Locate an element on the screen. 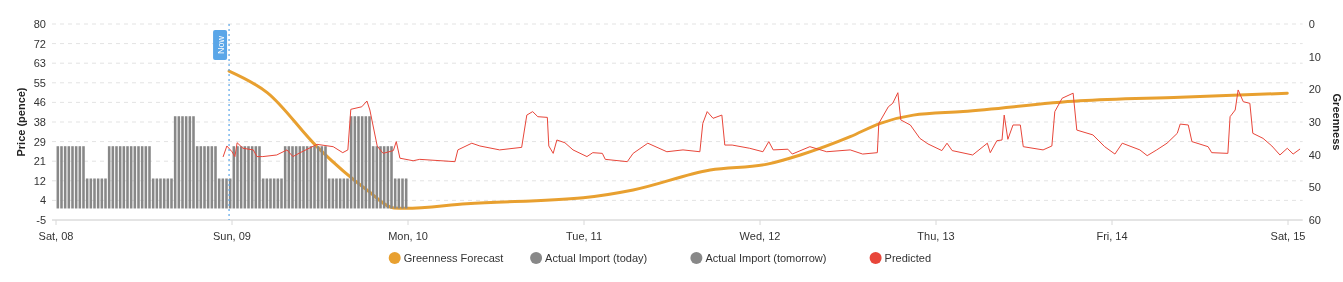  x-tick-label: Fri, 14 is located at coordinates (1112, 236).